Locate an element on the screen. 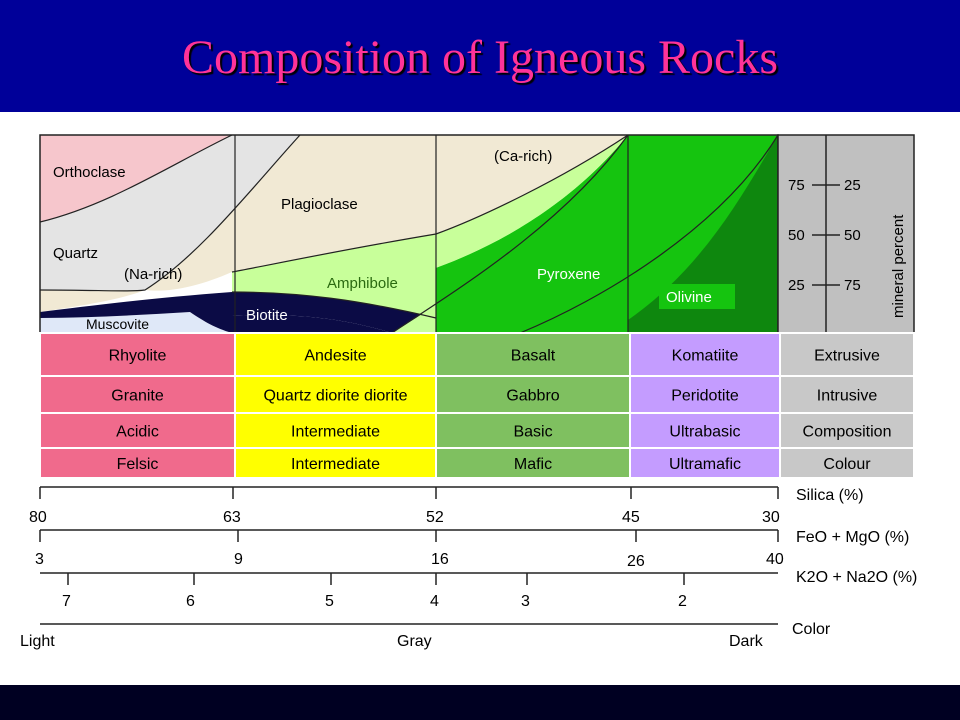 This screenshot has width=960, height=720. scale-left-1: 75 is located at coordinates (796, 185).